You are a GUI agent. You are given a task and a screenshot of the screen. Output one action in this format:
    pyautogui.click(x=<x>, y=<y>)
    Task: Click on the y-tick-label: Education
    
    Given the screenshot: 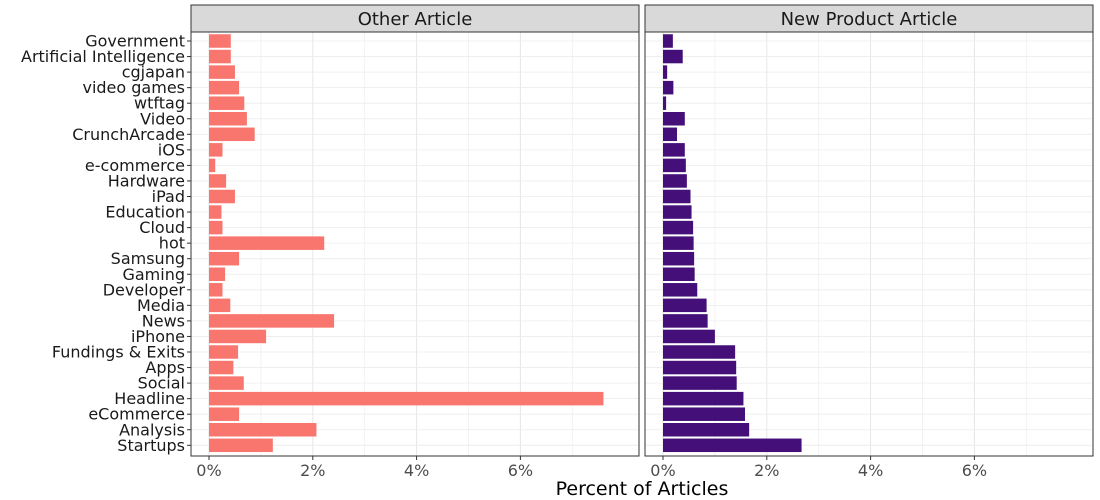 What is the action you would take?
    pyautogui.click(x=145, y=212)
    